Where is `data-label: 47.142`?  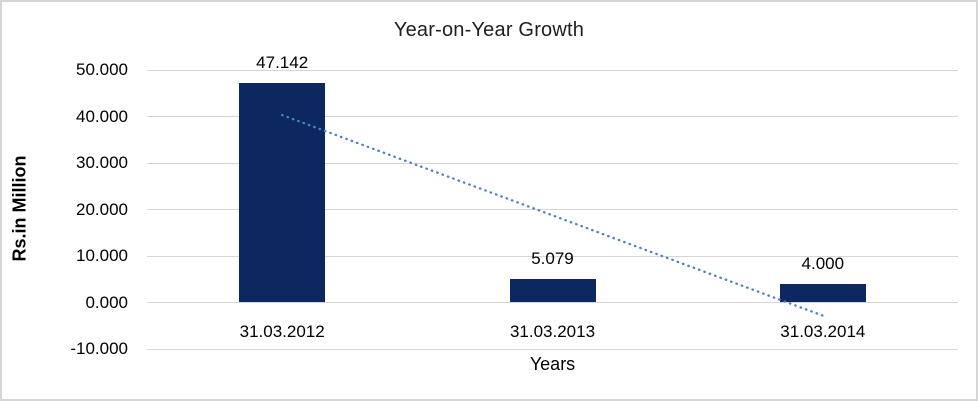
data-label: 47.142 is located at coordinates (282, 63).